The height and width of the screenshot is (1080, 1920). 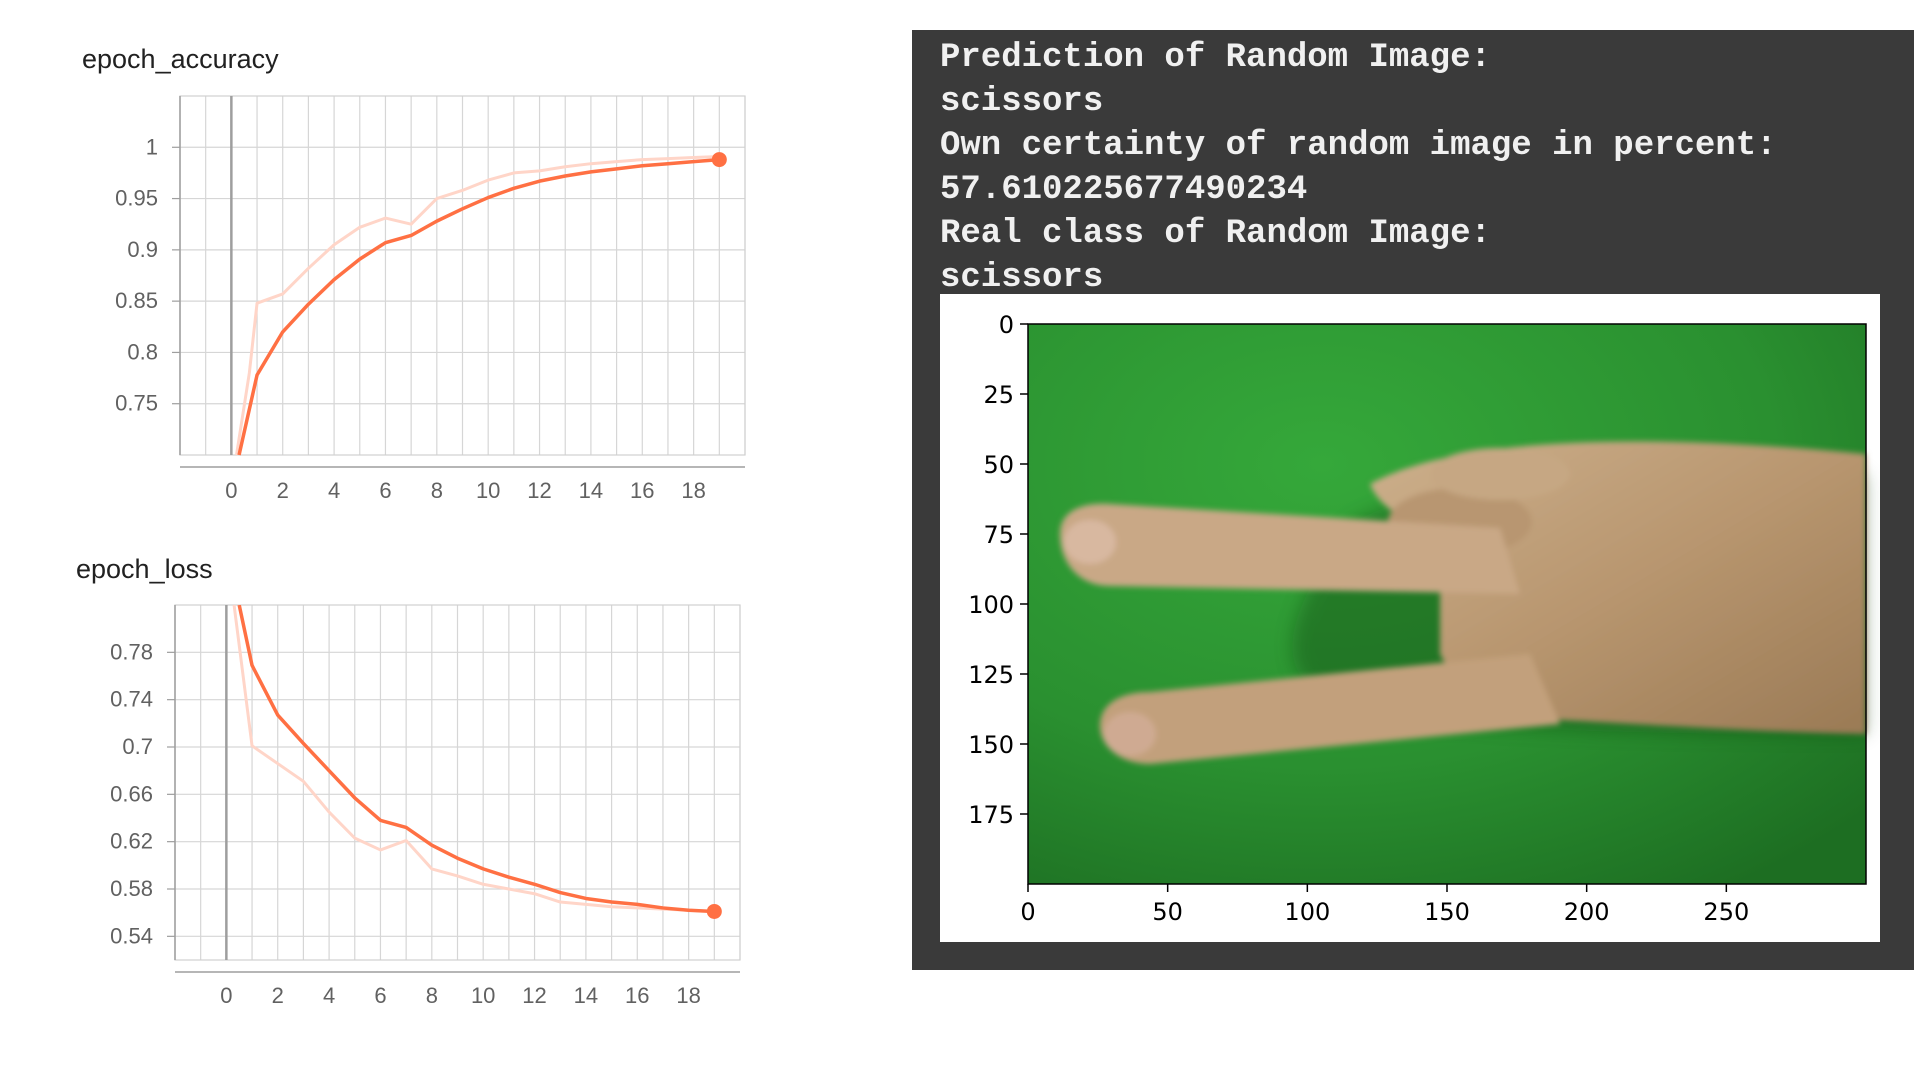 I want to click on accuracy-y-tick-label: 0.9, so click(x=142, y=249).